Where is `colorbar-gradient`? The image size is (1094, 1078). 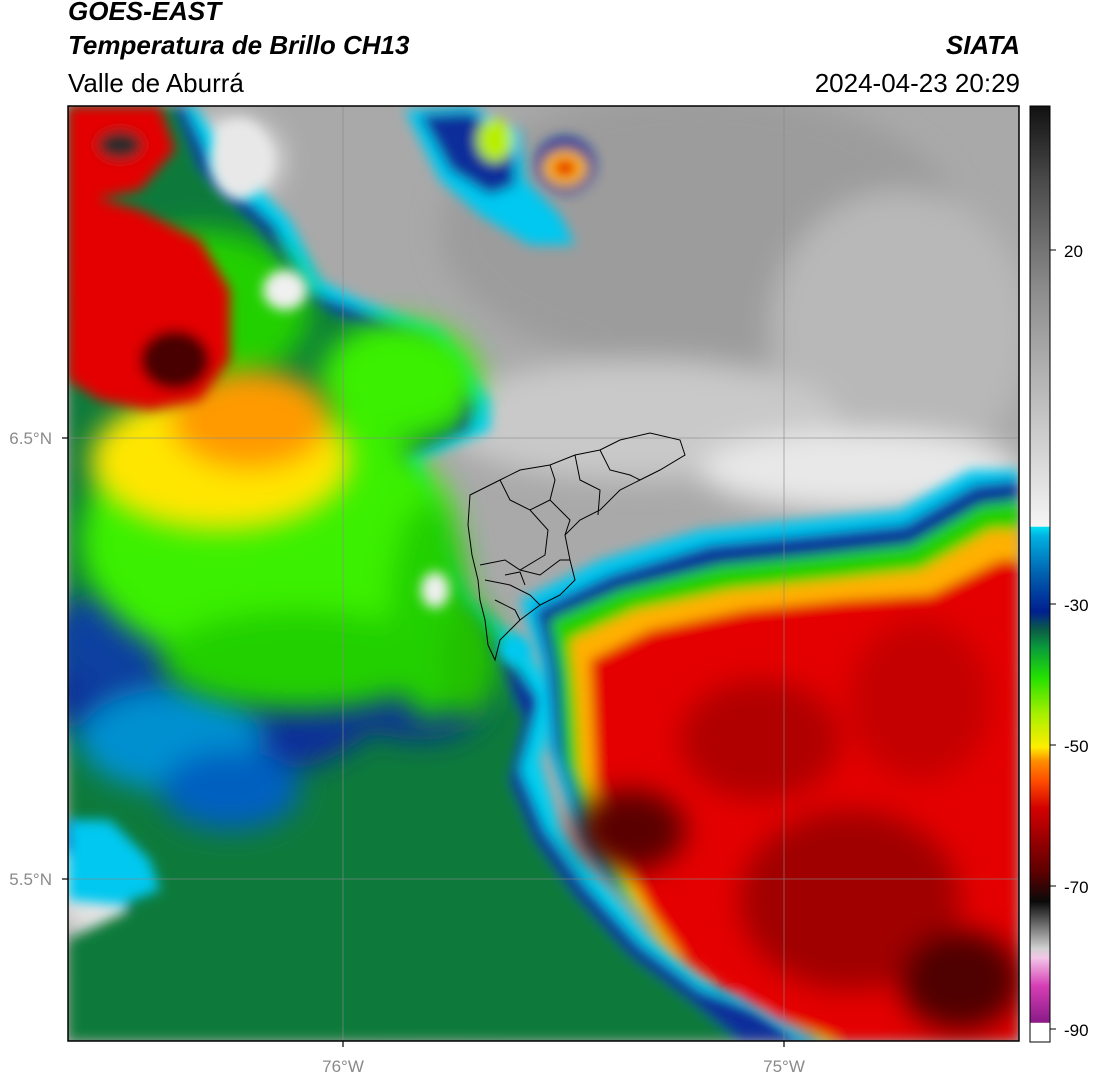
colorbar-gradient is located at coordinates (1040, 574).